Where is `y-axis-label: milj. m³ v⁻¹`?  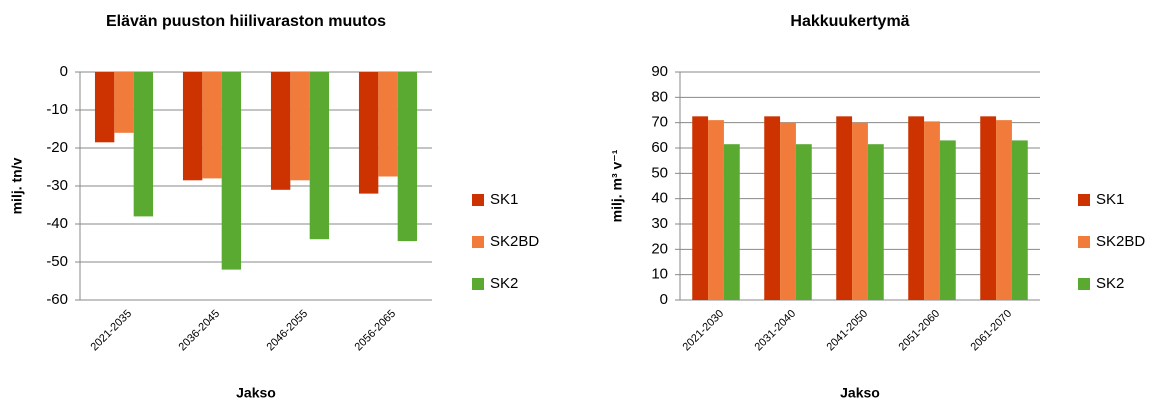
y-axis-label: milj. m³ v⁻¹ is located at coordinates (617, 185).